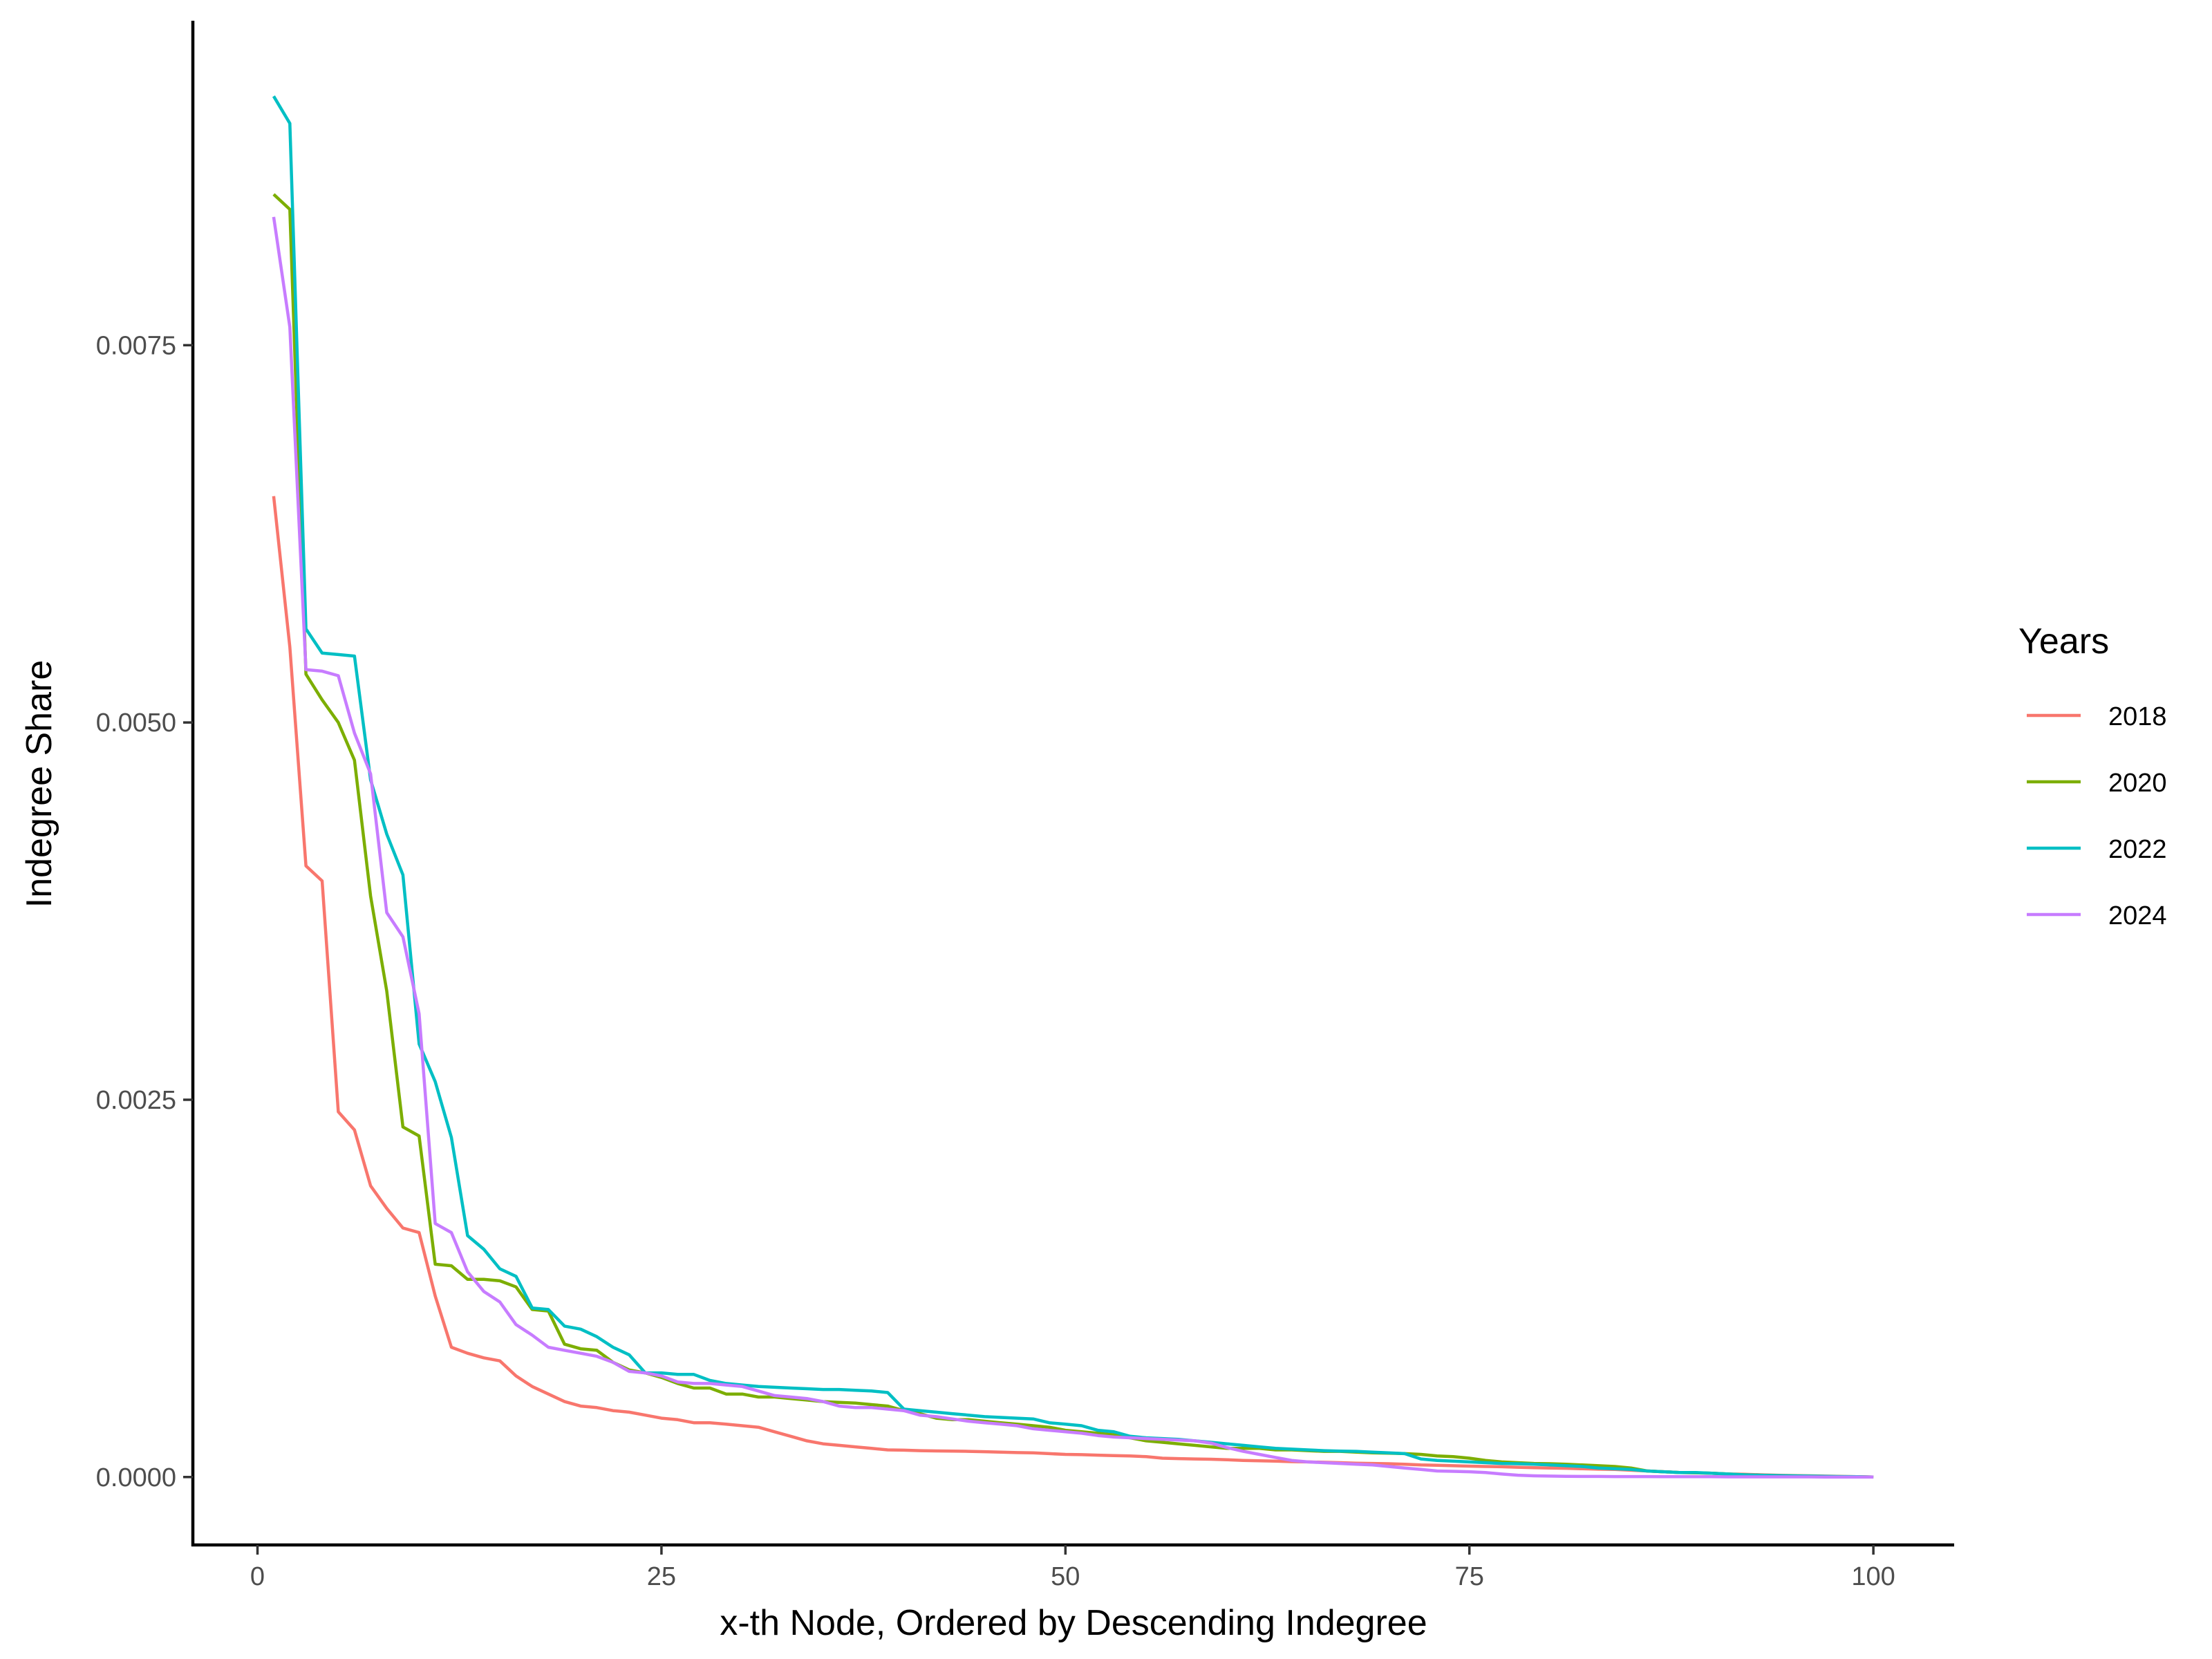 Image resolution: width=2212 pixels, height=1659 pixels. Describe the element at coordinates (136, 1100) in the screenshot. I see `y-tick-label: 0.0025` at that location.